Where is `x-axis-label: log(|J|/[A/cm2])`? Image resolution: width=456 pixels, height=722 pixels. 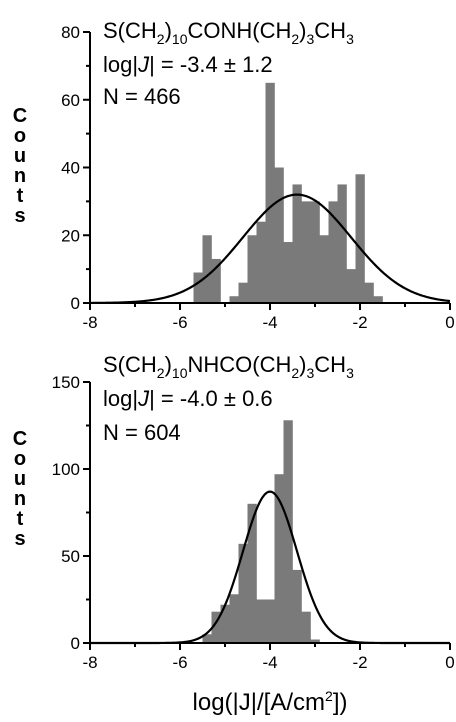 x-axis-label: log(|J|/[A/cm2]) is located at coordinates (270, 702).